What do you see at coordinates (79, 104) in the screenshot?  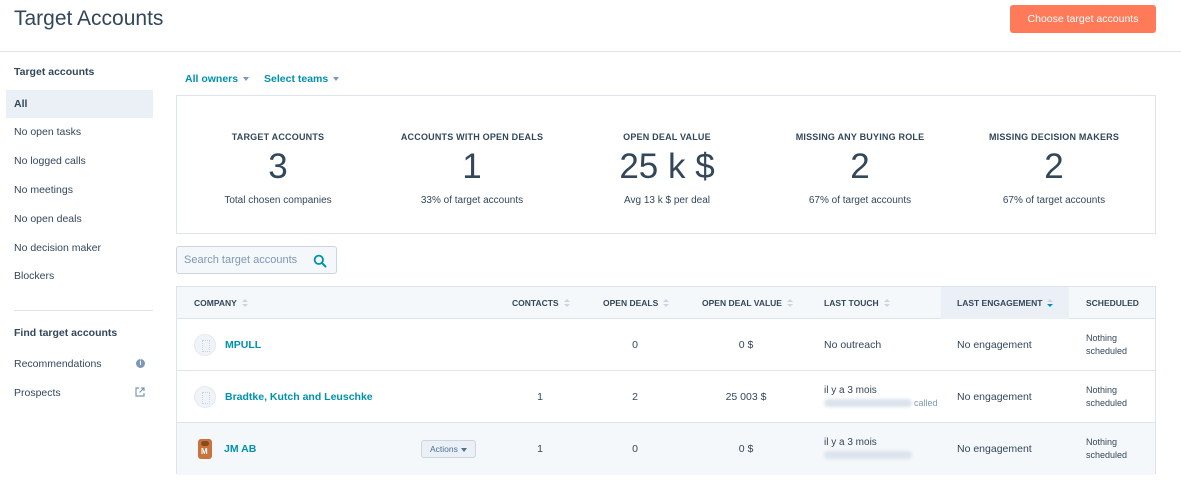 I see `sidebar-item-all: All` at bounding box center [79, 104].